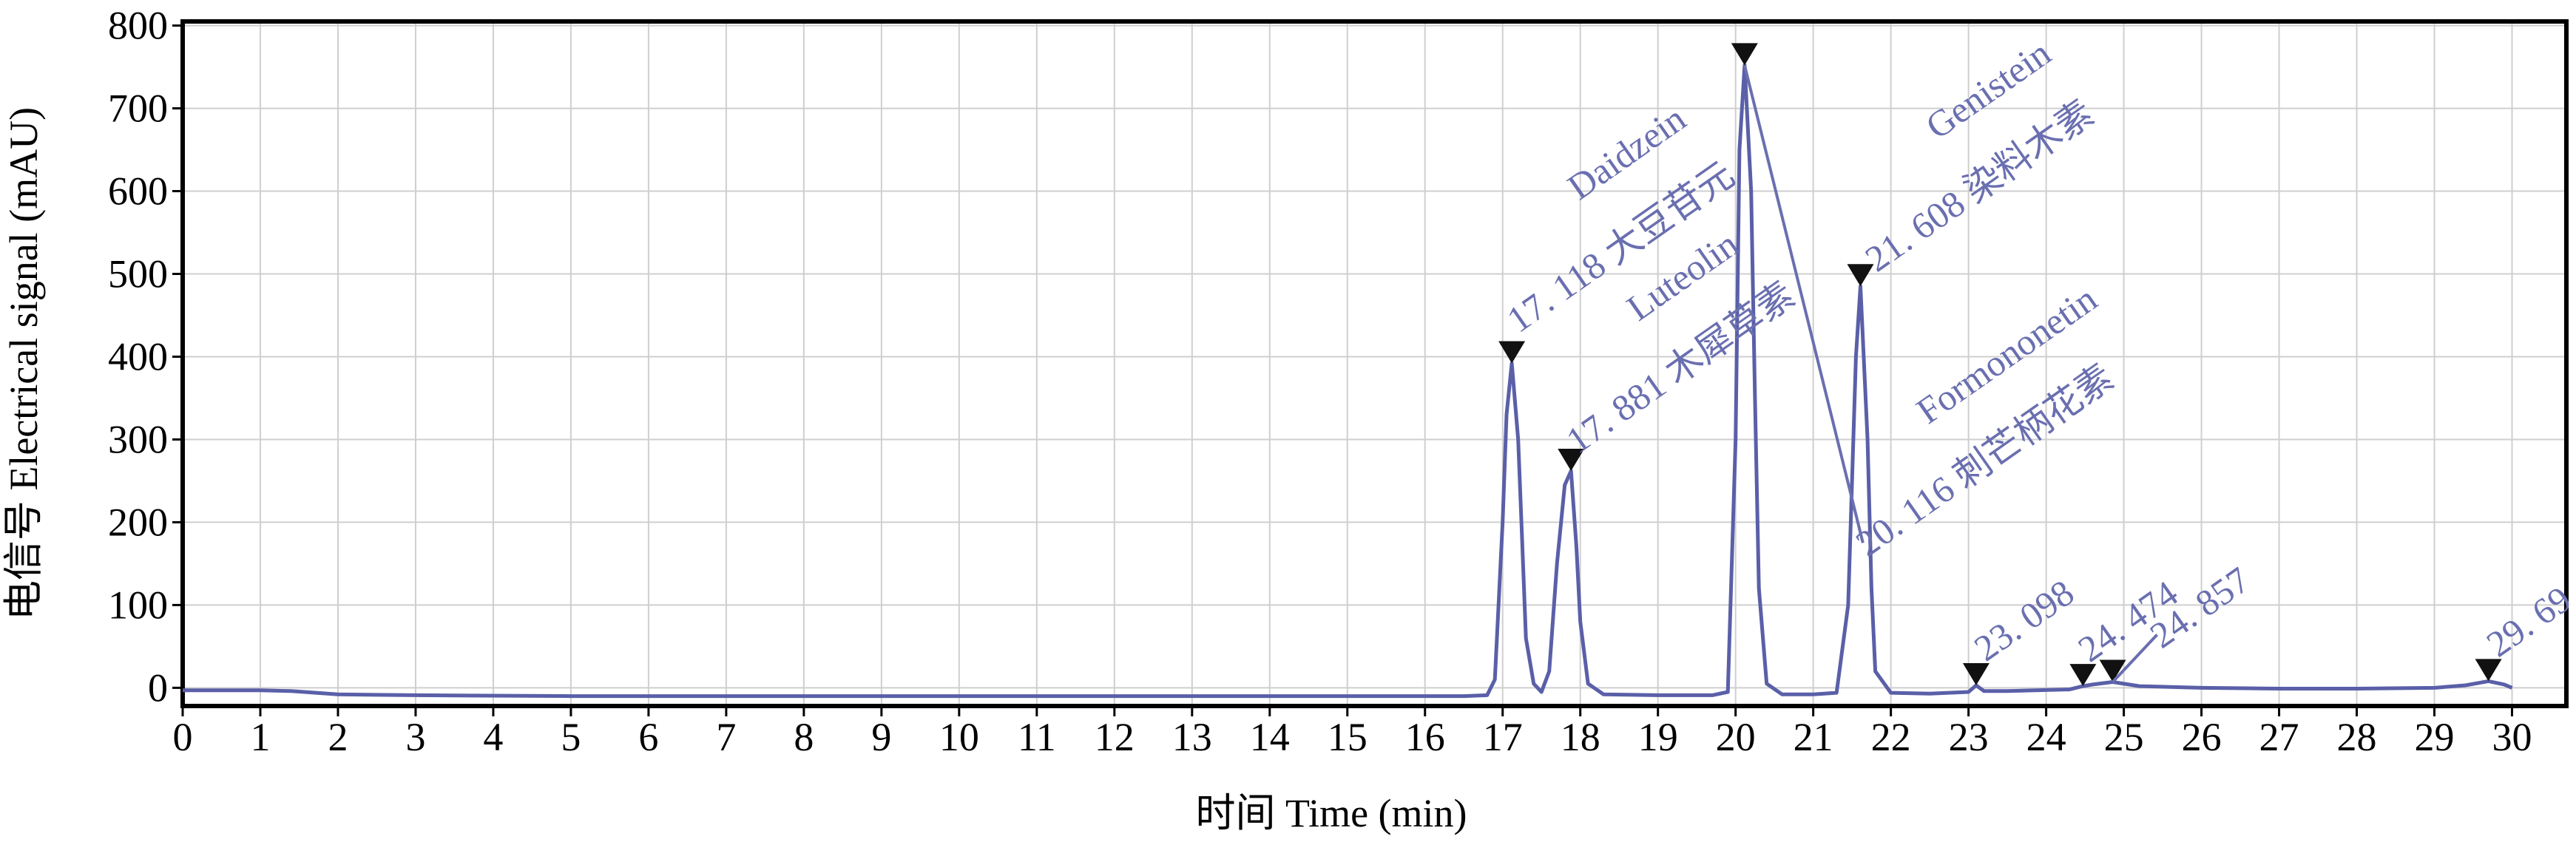 The image size is (2576, 845). What do you see at coordinates (1736, 737) in the screenshot?
I see `x-tick-label: 20` at bounding box center [1736, 737].